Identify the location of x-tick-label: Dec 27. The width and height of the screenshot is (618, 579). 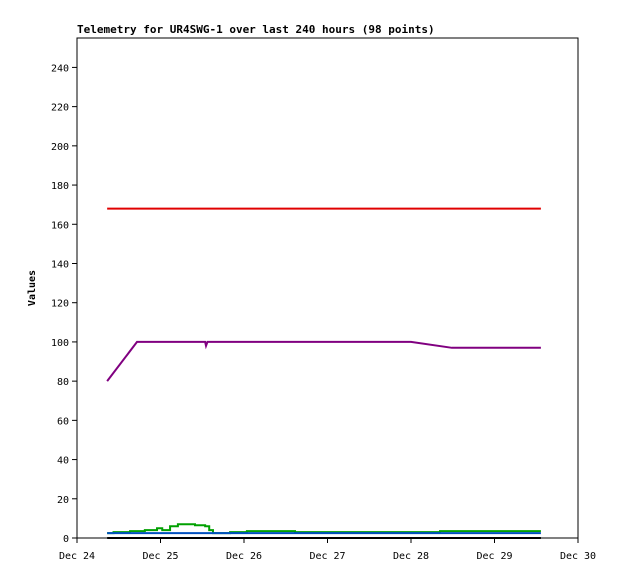
(327, 556).